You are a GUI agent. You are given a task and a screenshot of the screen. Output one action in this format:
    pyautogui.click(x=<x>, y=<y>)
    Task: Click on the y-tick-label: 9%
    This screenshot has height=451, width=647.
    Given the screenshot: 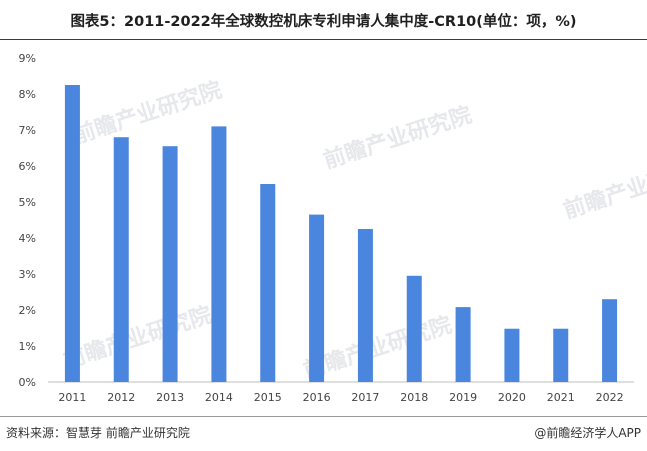 What is the action you would take?
    pyautogui.click(x=27, y=58)
    